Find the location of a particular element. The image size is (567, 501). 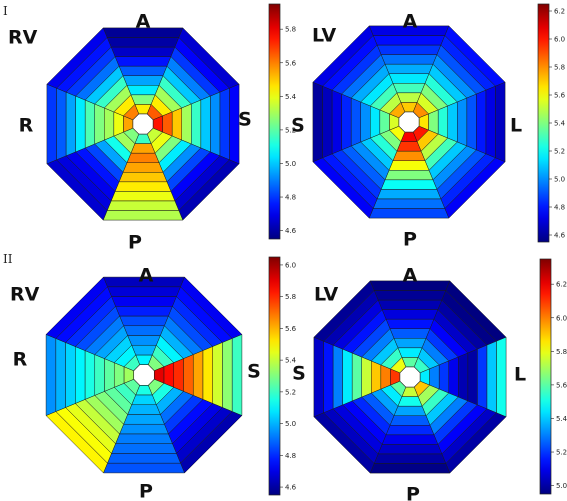

label-corner: RV is located at coordinates (25, 295).